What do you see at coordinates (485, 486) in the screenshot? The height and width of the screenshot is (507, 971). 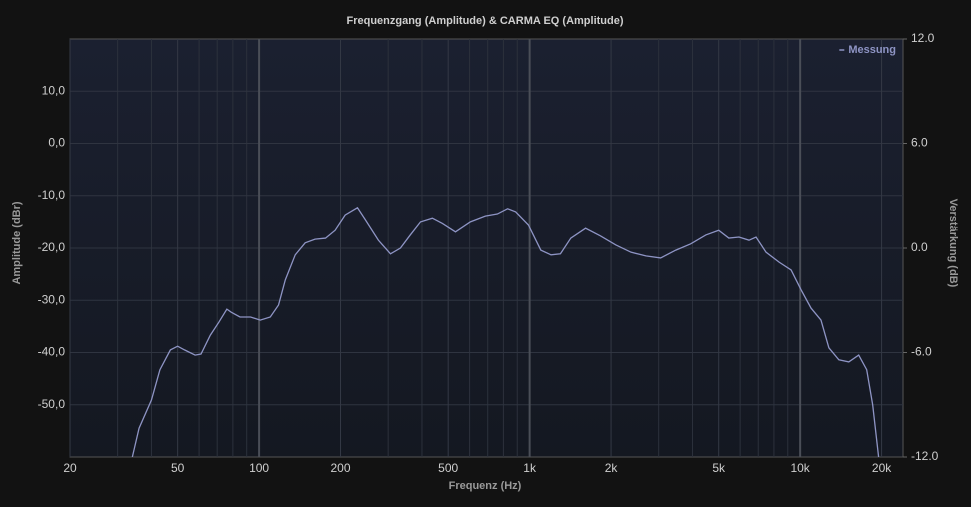 I see `x-axis-label: Frequenz (Hz)` at bounding box center [485, 486].